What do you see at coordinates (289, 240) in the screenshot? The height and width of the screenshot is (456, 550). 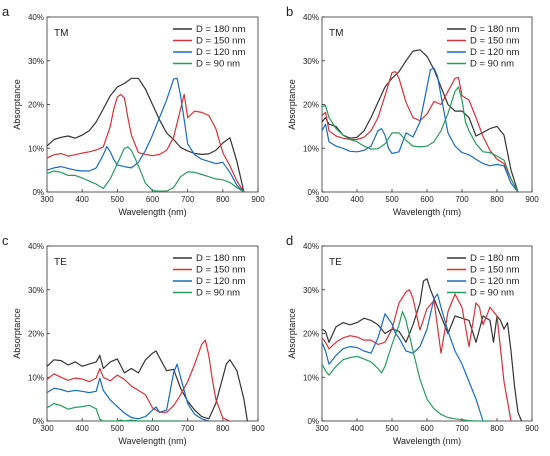 I see `panel-letter-d: d` at bounding box center [289, 240].